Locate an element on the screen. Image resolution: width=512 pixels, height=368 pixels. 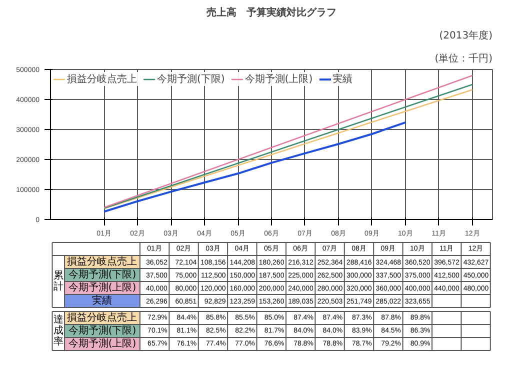
legend-label: 今期予測(上限) is located at coordinates (278, 79).